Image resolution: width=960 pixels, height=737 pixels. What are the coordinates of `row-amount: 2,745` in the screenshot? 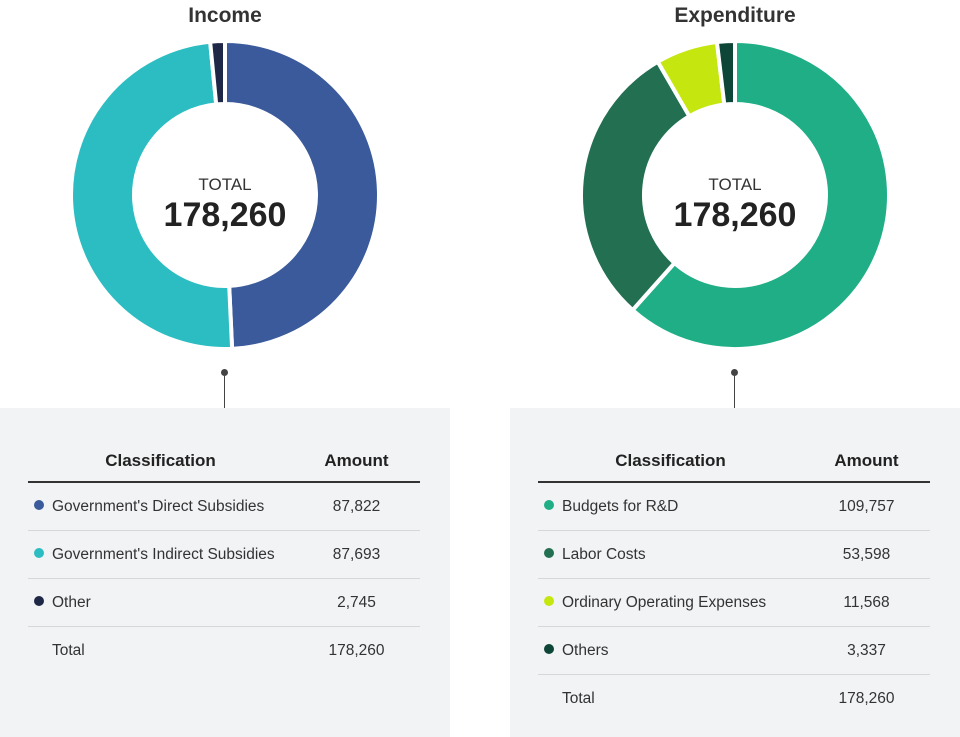 It's located at (356, 602).